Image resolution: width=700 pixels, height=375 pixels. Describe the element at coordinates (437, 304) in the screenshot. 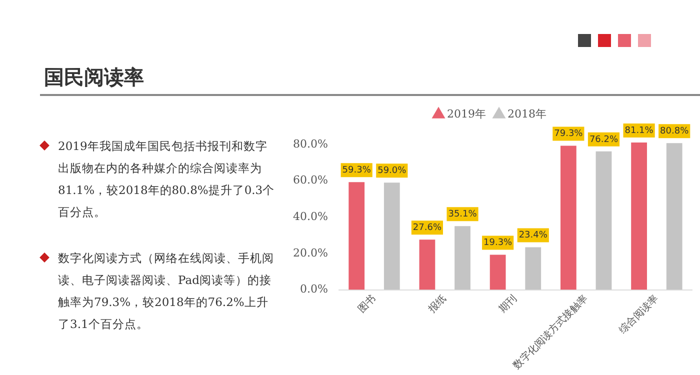

I see `x-tick-label: 报纸` at that location.